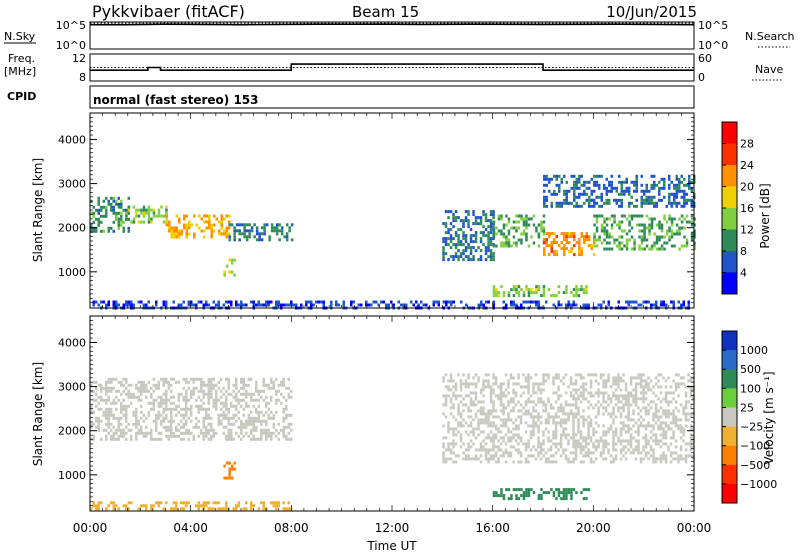 The width and height of the screenshot is (800, 554). I want to click on freq-unit-label: [MHz], so click(20, 71).